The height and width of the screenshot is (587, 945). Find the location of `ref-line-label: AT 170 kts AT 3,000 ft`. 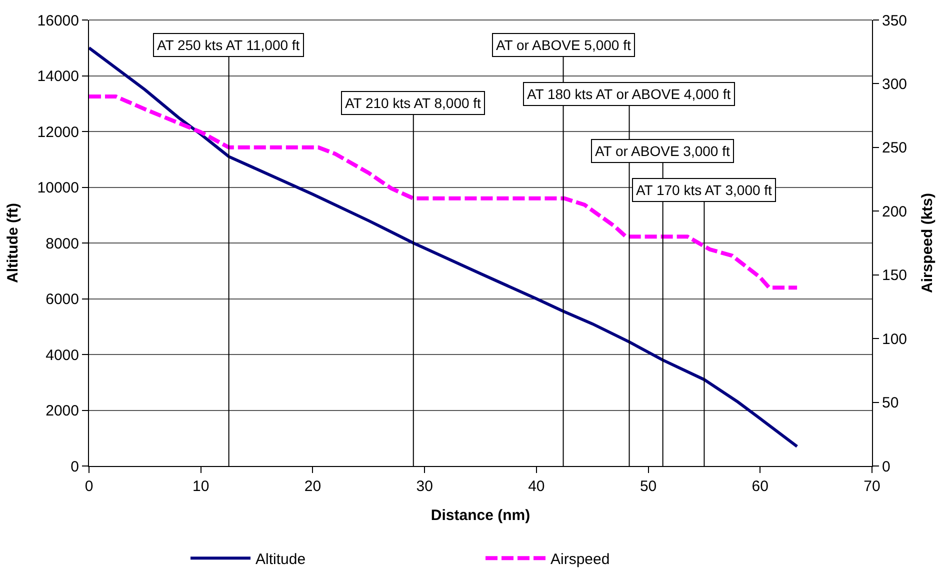

ref-line-label: AT 170 kts AT 3,000 ft is located at coordinates (704, 190).